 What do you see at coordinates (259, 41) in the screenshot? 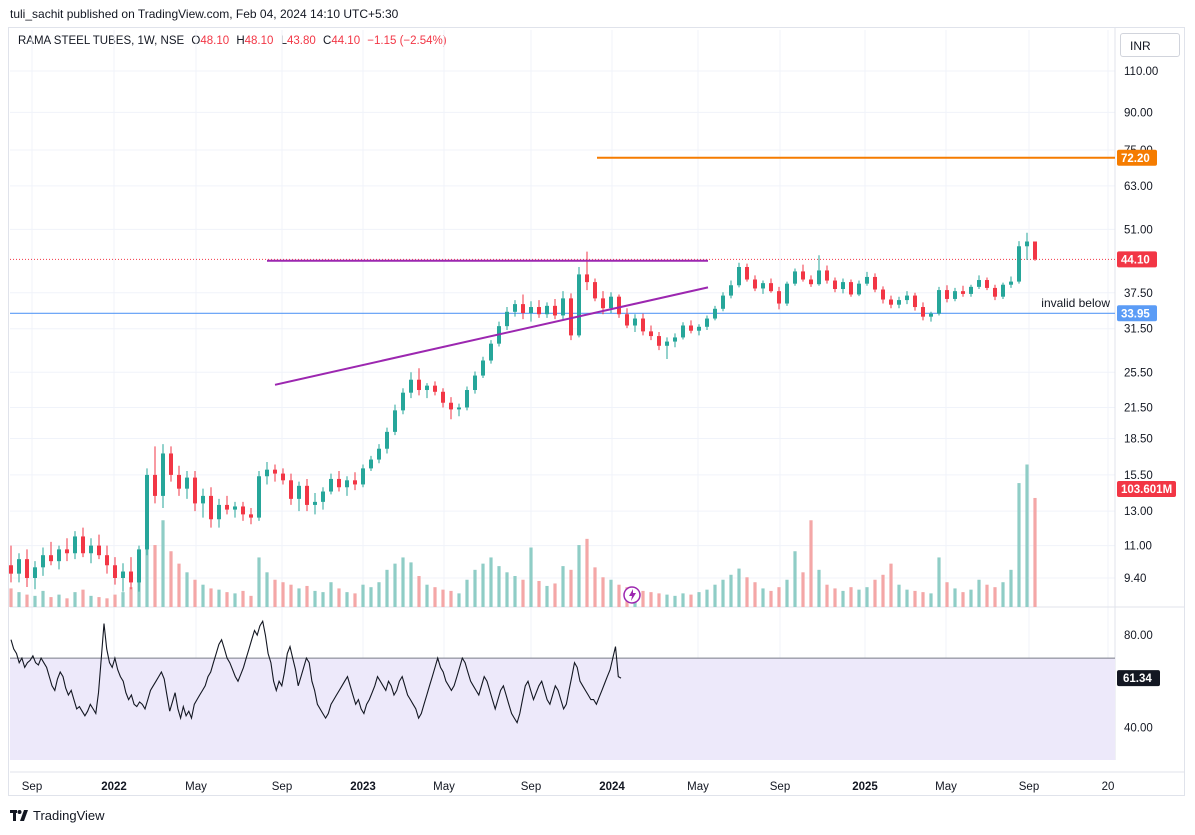
I see `high-value: 48.10` at bounding box center [259, 41].